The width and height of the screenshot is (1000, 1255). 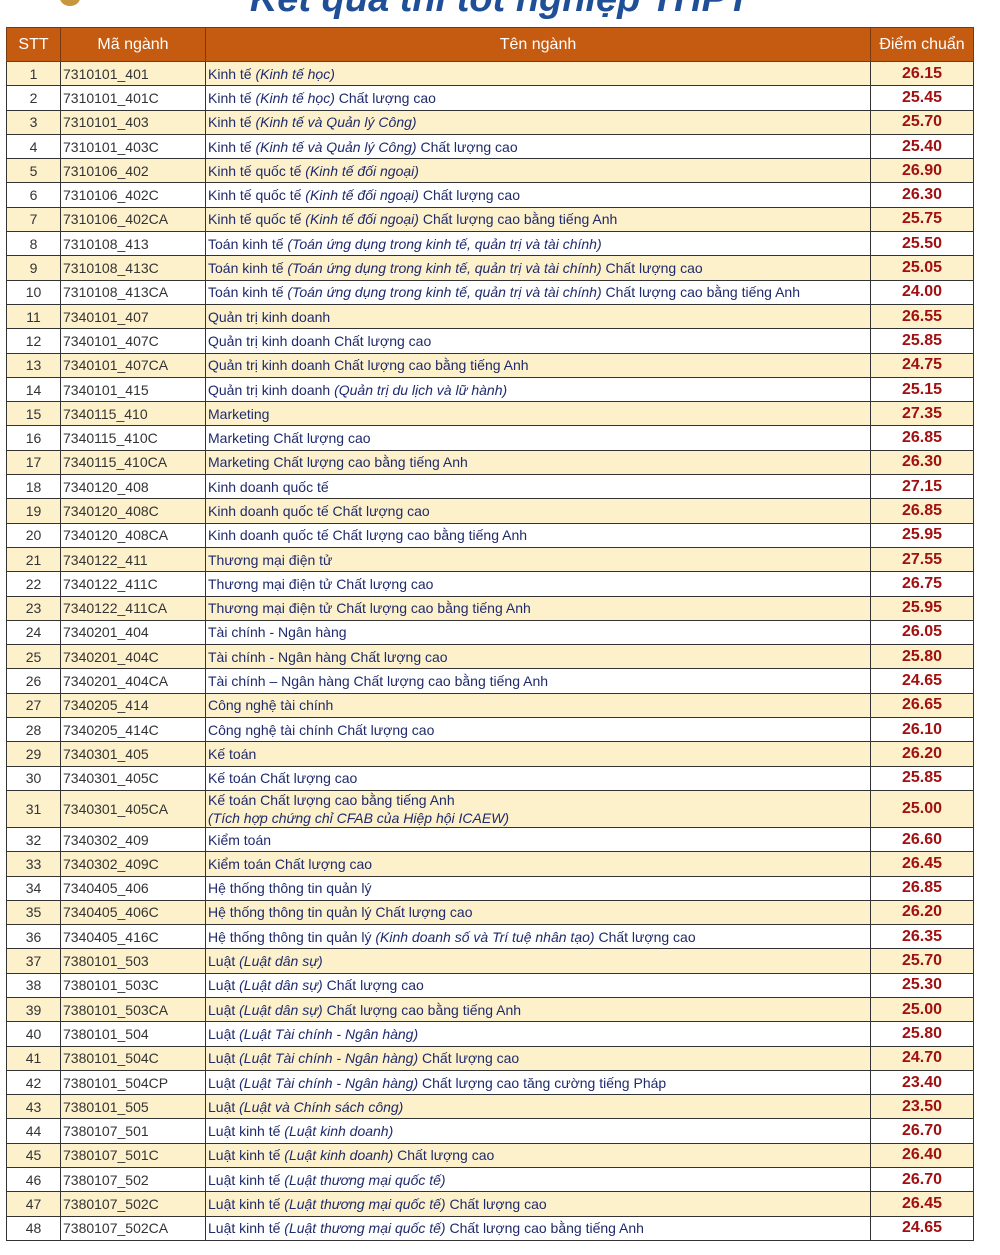 I want to click on row-major-code: 7380101_503CA, so click(x=133, y=1009).